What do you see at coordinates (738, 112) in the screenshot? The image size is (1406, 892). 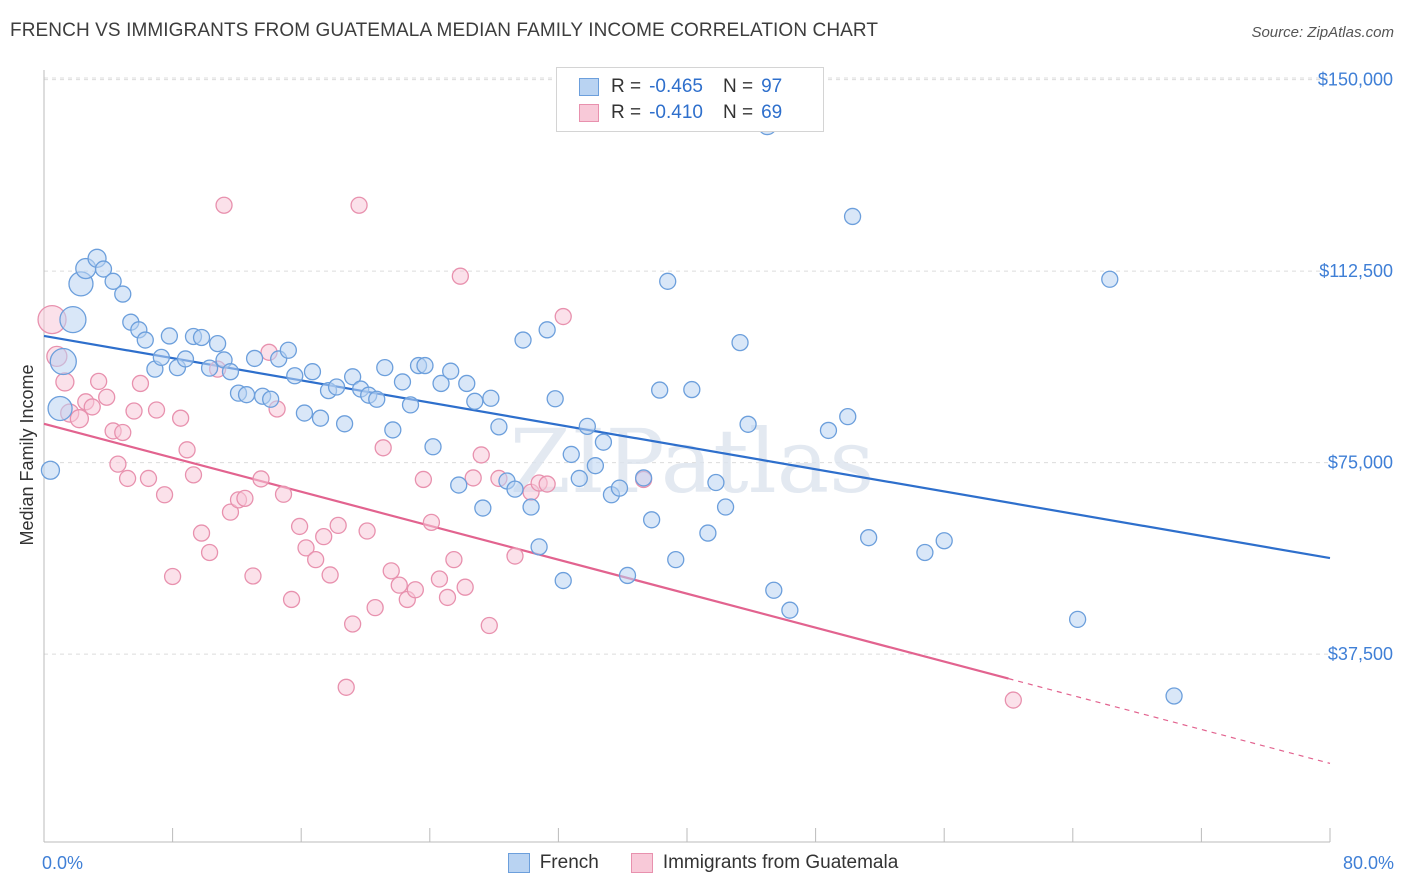 I see `guatemala-n-label: N =` at bounding box center [738, 112].